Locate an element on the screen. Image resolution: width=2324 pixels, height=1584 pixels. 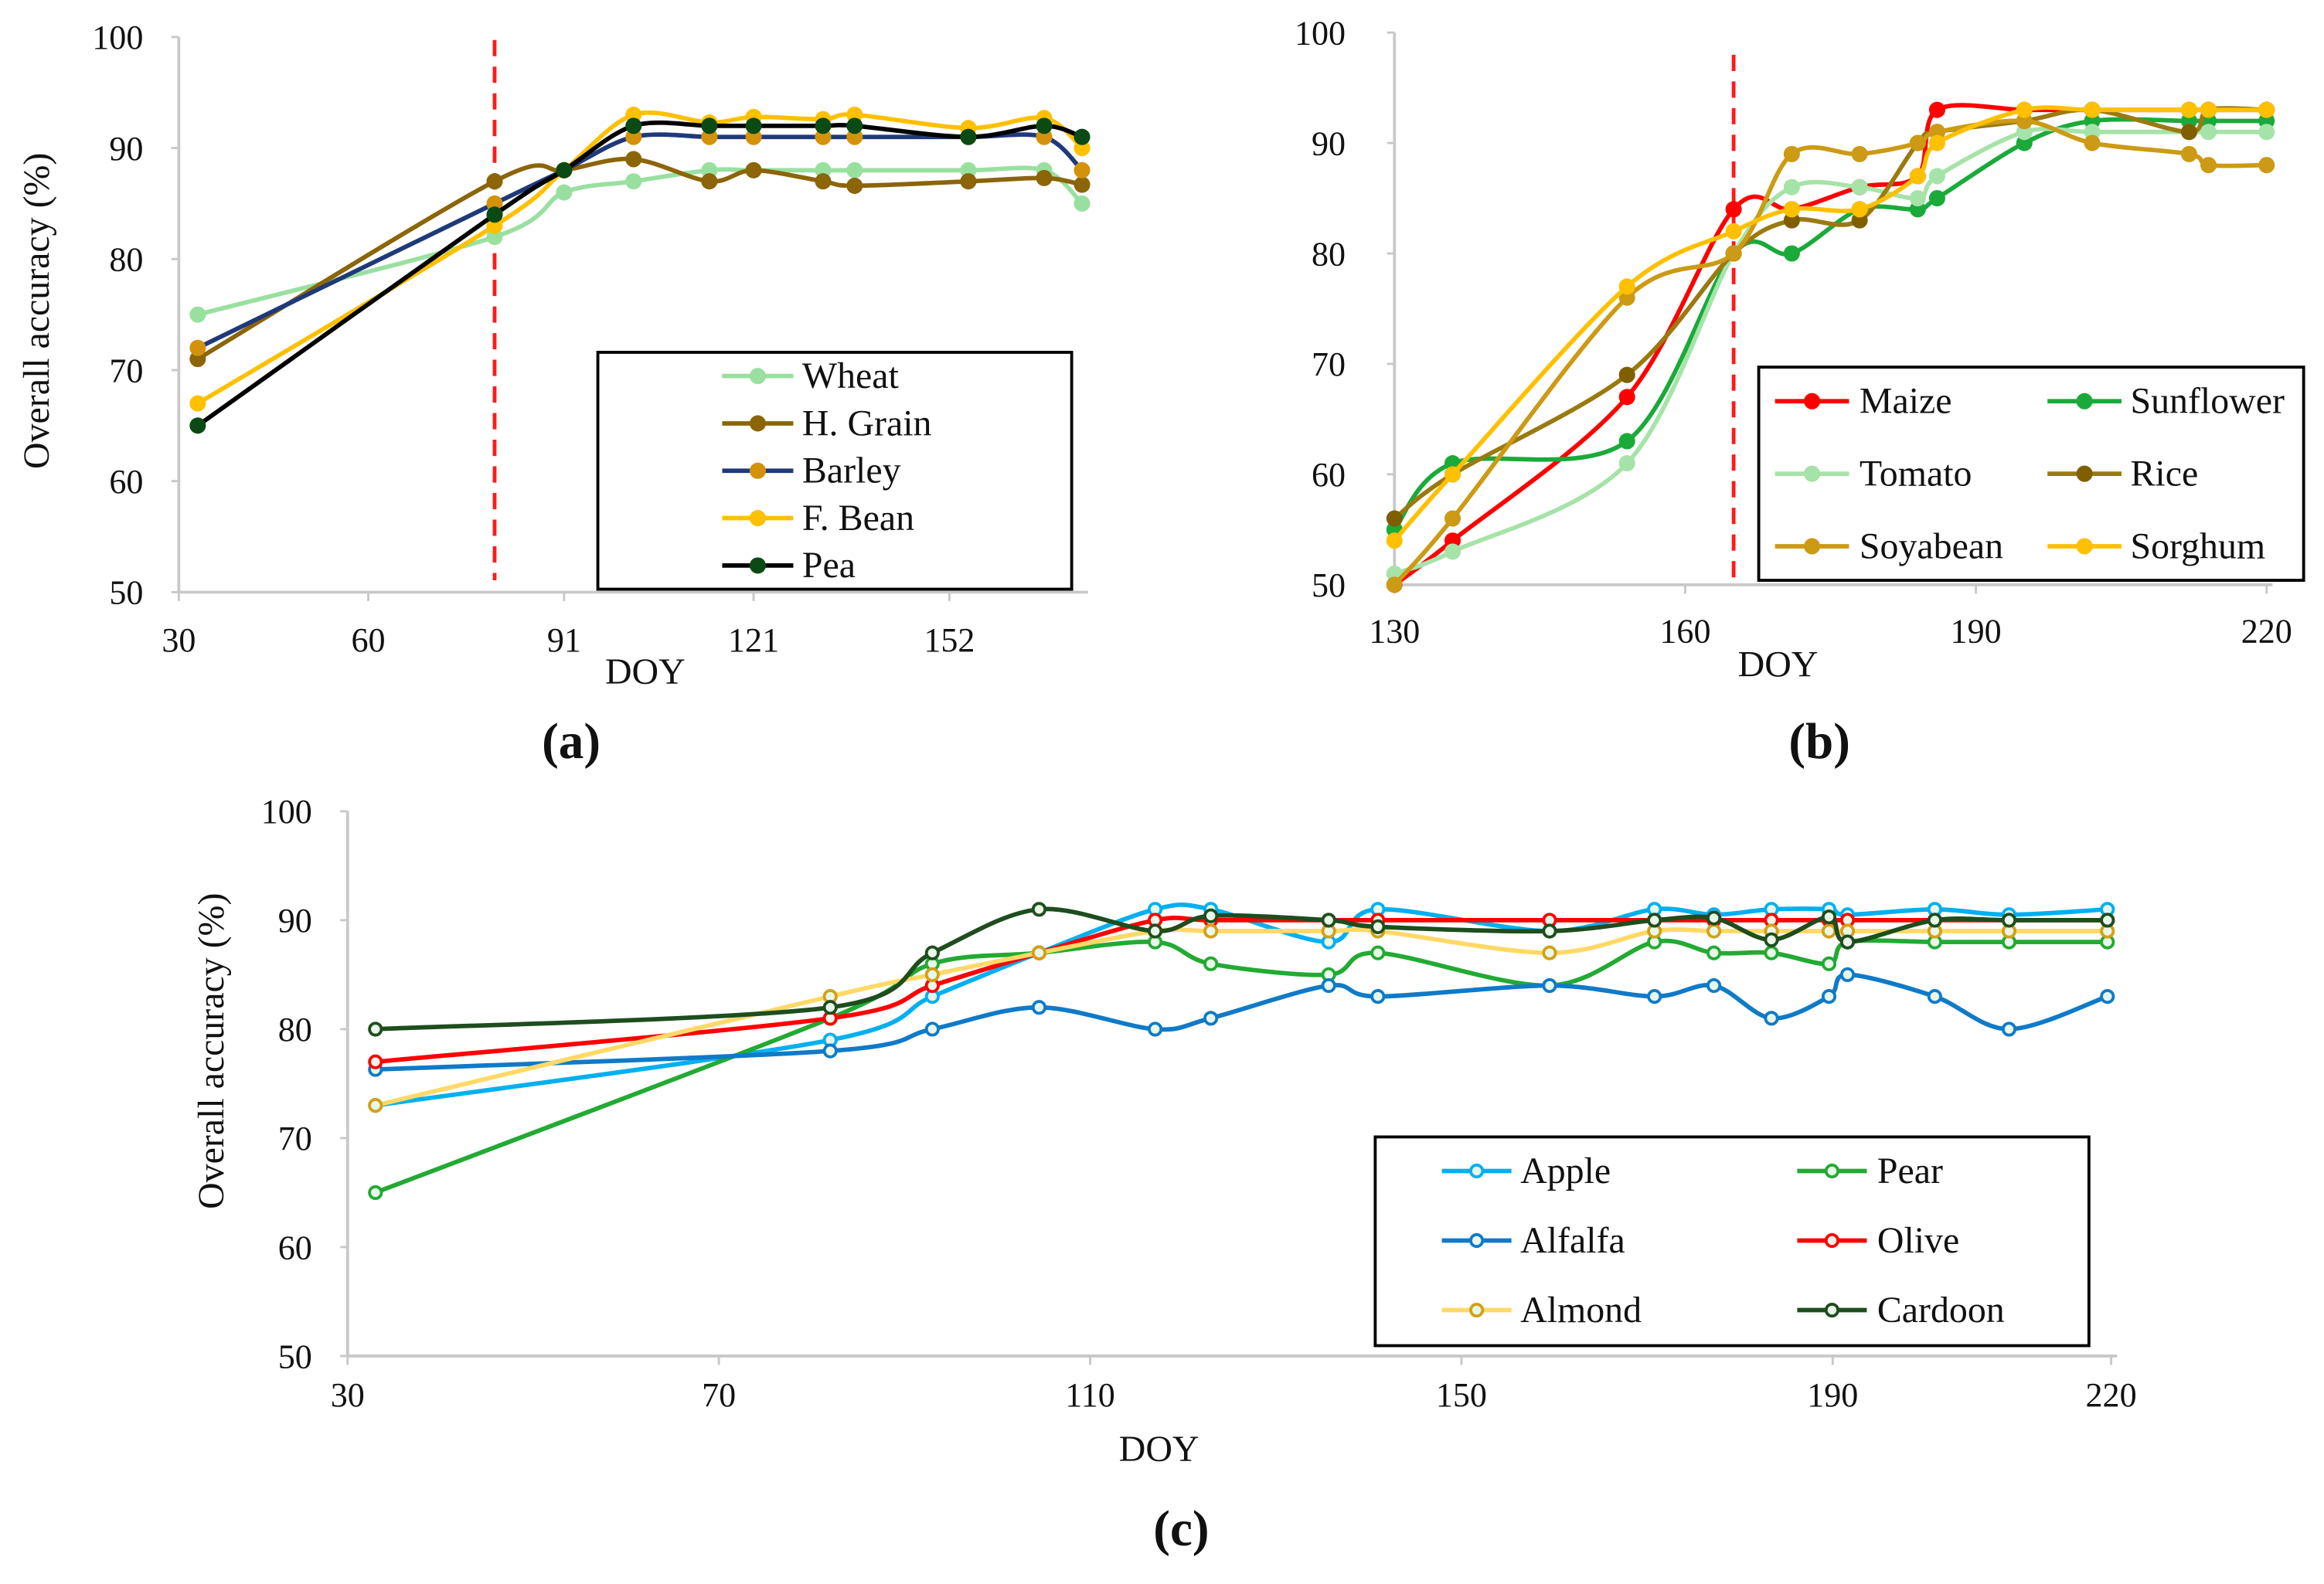
legend-label: Almond is located at coordinates (1581, 1310).